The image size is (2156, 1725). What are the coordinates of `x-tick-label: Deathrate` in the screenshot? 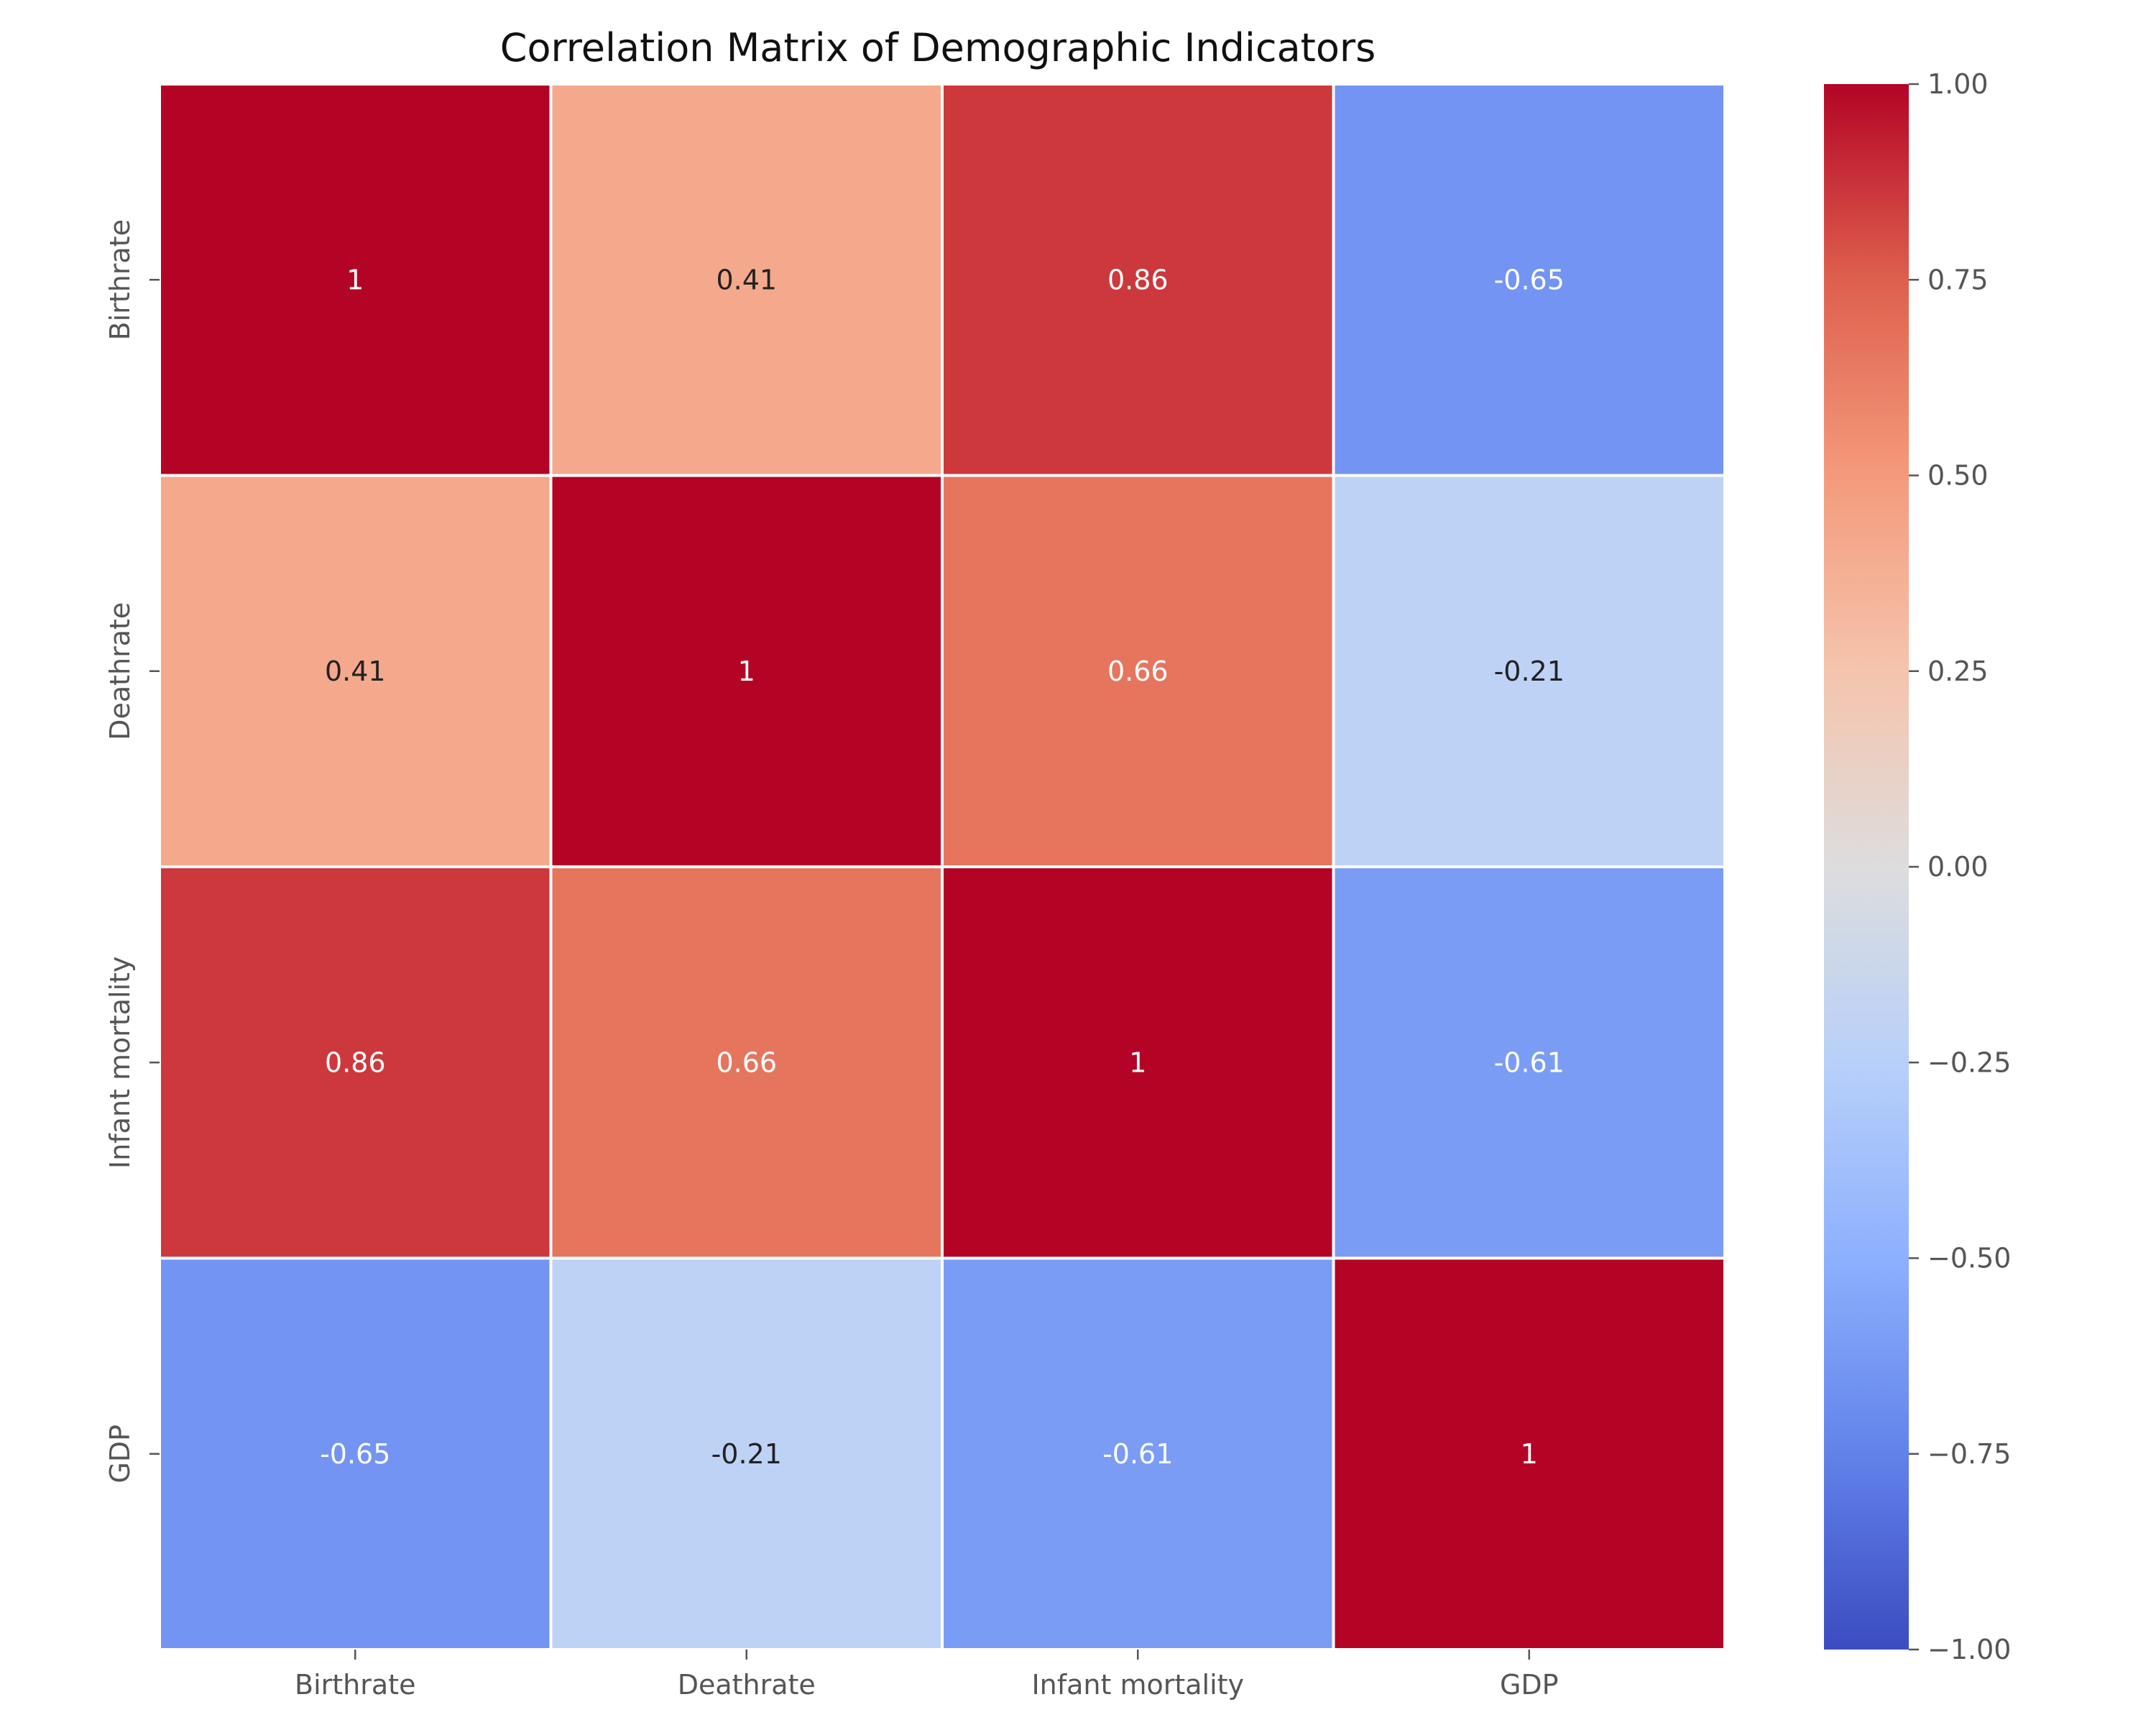 It's located at (747, 1685).